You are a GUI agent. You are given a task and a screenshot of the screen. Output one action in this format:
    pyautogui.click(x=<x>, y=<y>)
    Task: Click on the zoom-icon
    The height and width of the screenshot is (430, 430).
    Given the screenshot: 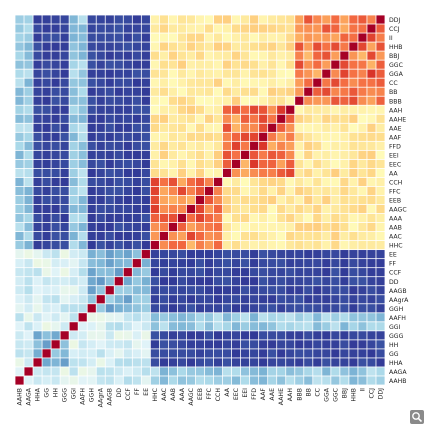 What is the action you would take?
    pyautogui.click(x=417, y=417)
    